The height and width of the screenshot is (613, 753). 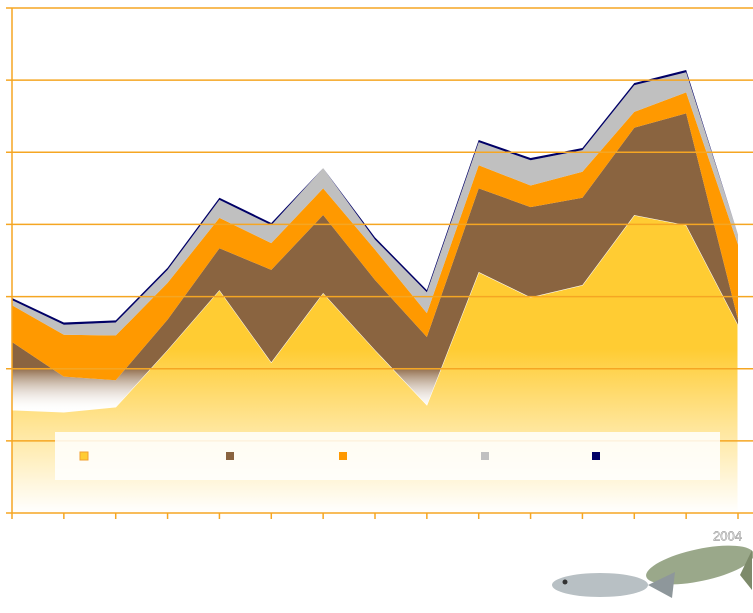 I want to click on caption: 2004, so click(x=727, y=535).